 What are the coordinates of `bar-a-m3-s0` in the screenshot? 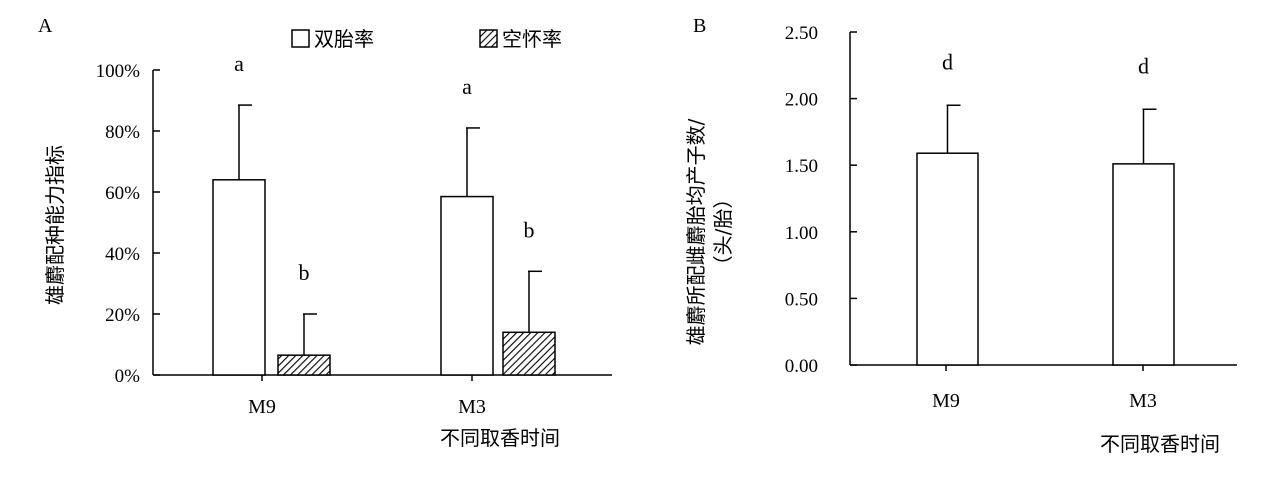 It's located at (467, 285).